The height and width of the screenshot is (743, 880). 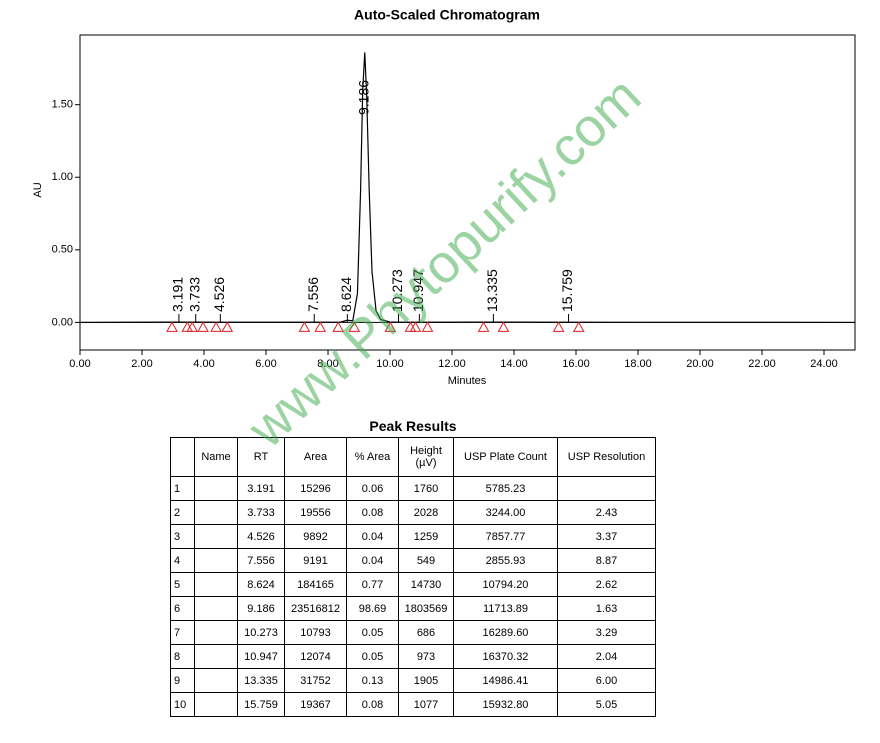 I want to click on peak-label: 7.556, so click(x=313, y=294).